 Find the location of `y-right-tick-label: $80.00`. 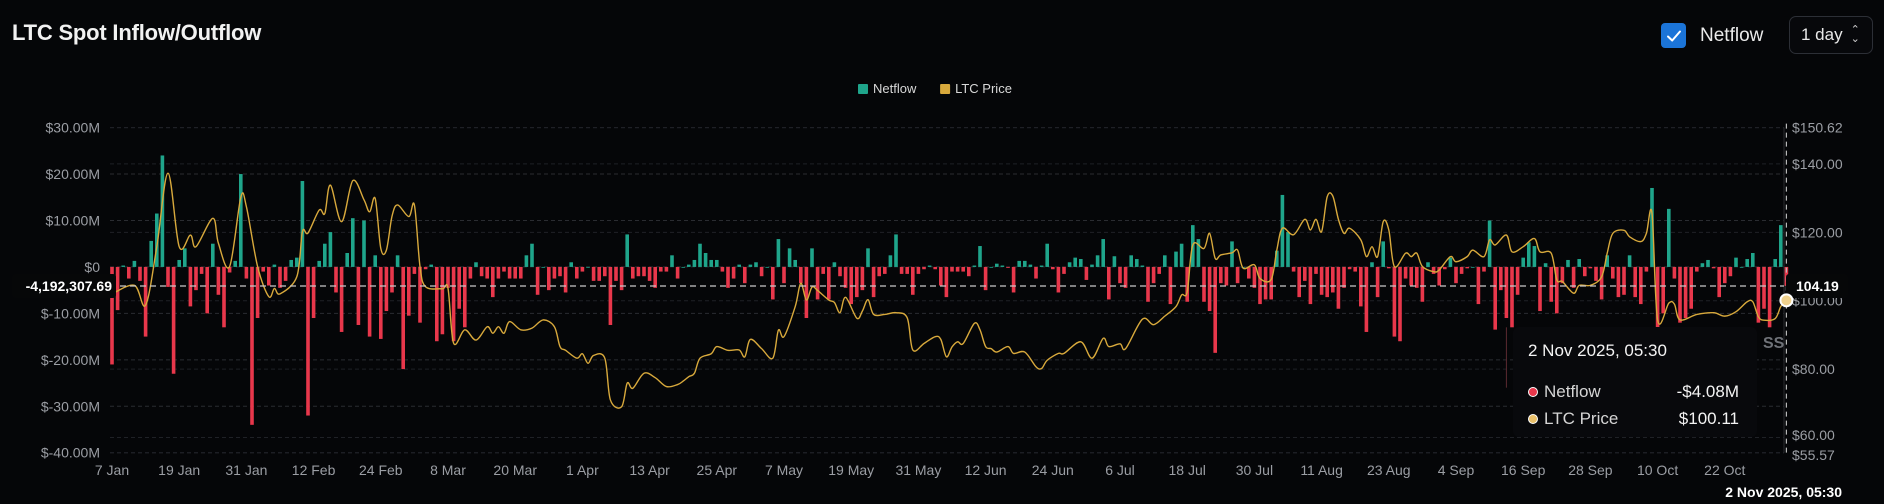

y-right-tick-label: $80.00 is located at coordinates (1813, 369).